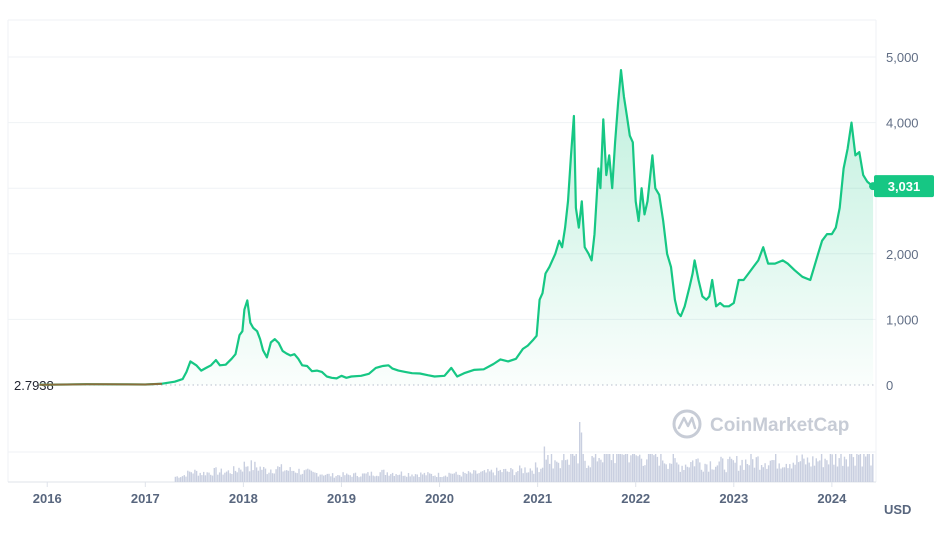  I want to click on coinmarketcap-watermark: CoinMarketCap, so click(760, 424).